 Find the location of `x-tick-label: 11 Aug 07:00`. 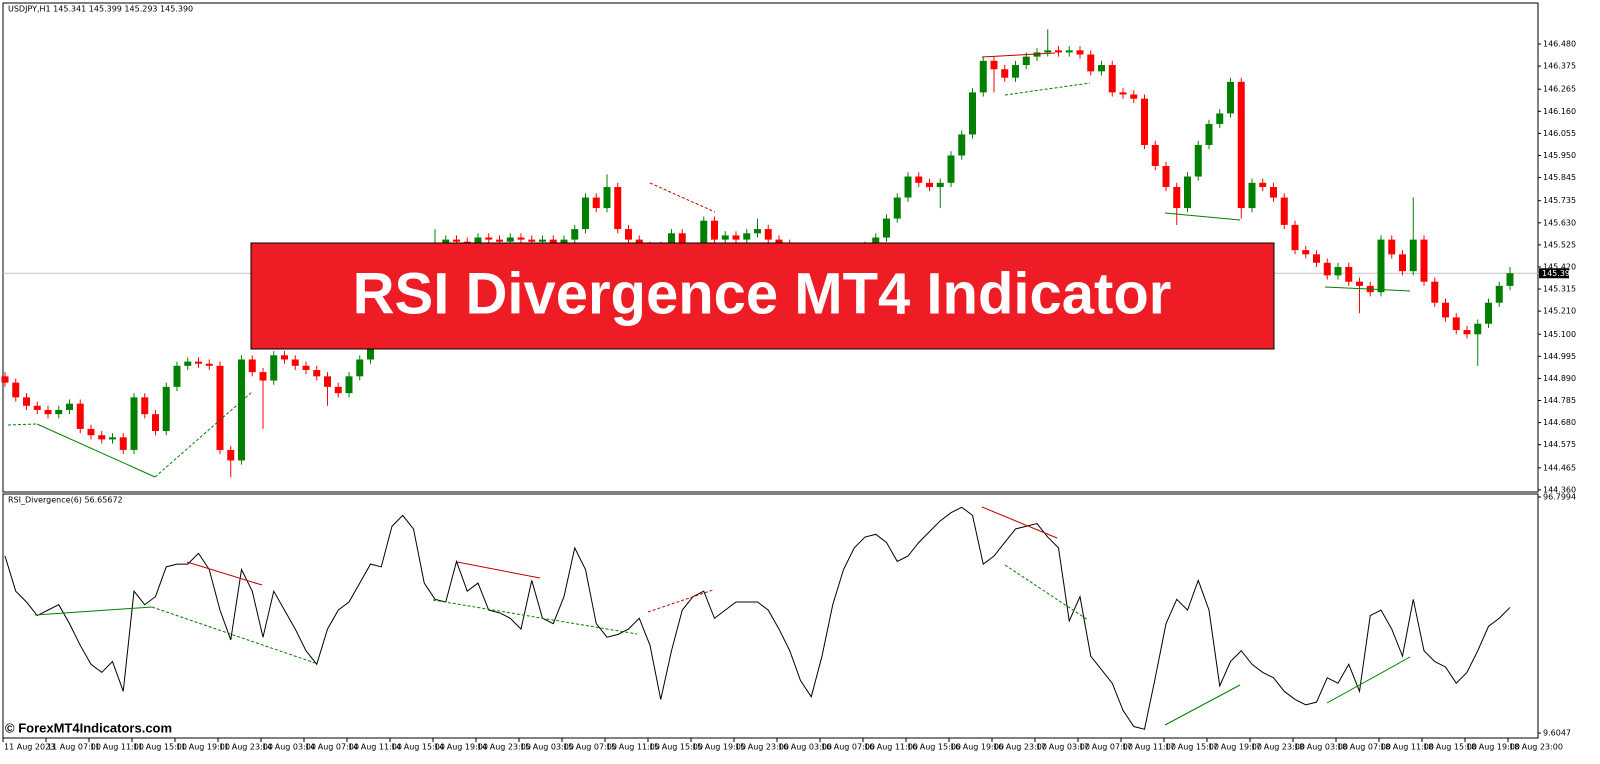

x-tick-label: 11 Aug 07:00 is located at coordinates (74, 747).